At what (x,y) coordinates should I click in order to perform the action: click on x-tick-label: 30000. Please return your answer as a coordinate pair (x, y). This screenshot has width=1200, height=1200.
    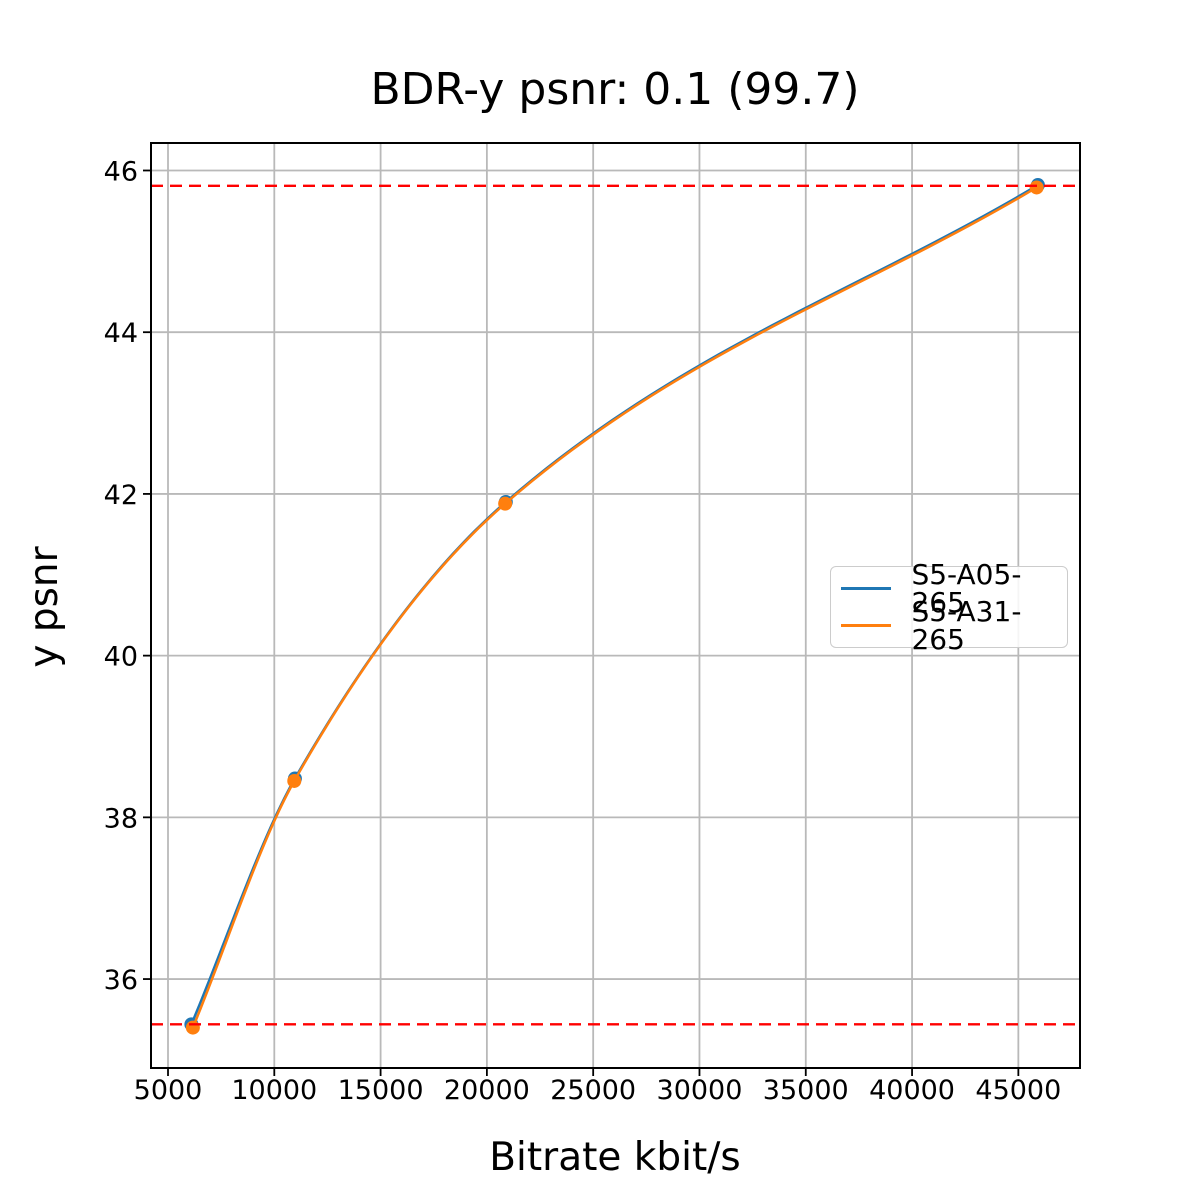
    Looking at the image, I should click on (700, 1090).